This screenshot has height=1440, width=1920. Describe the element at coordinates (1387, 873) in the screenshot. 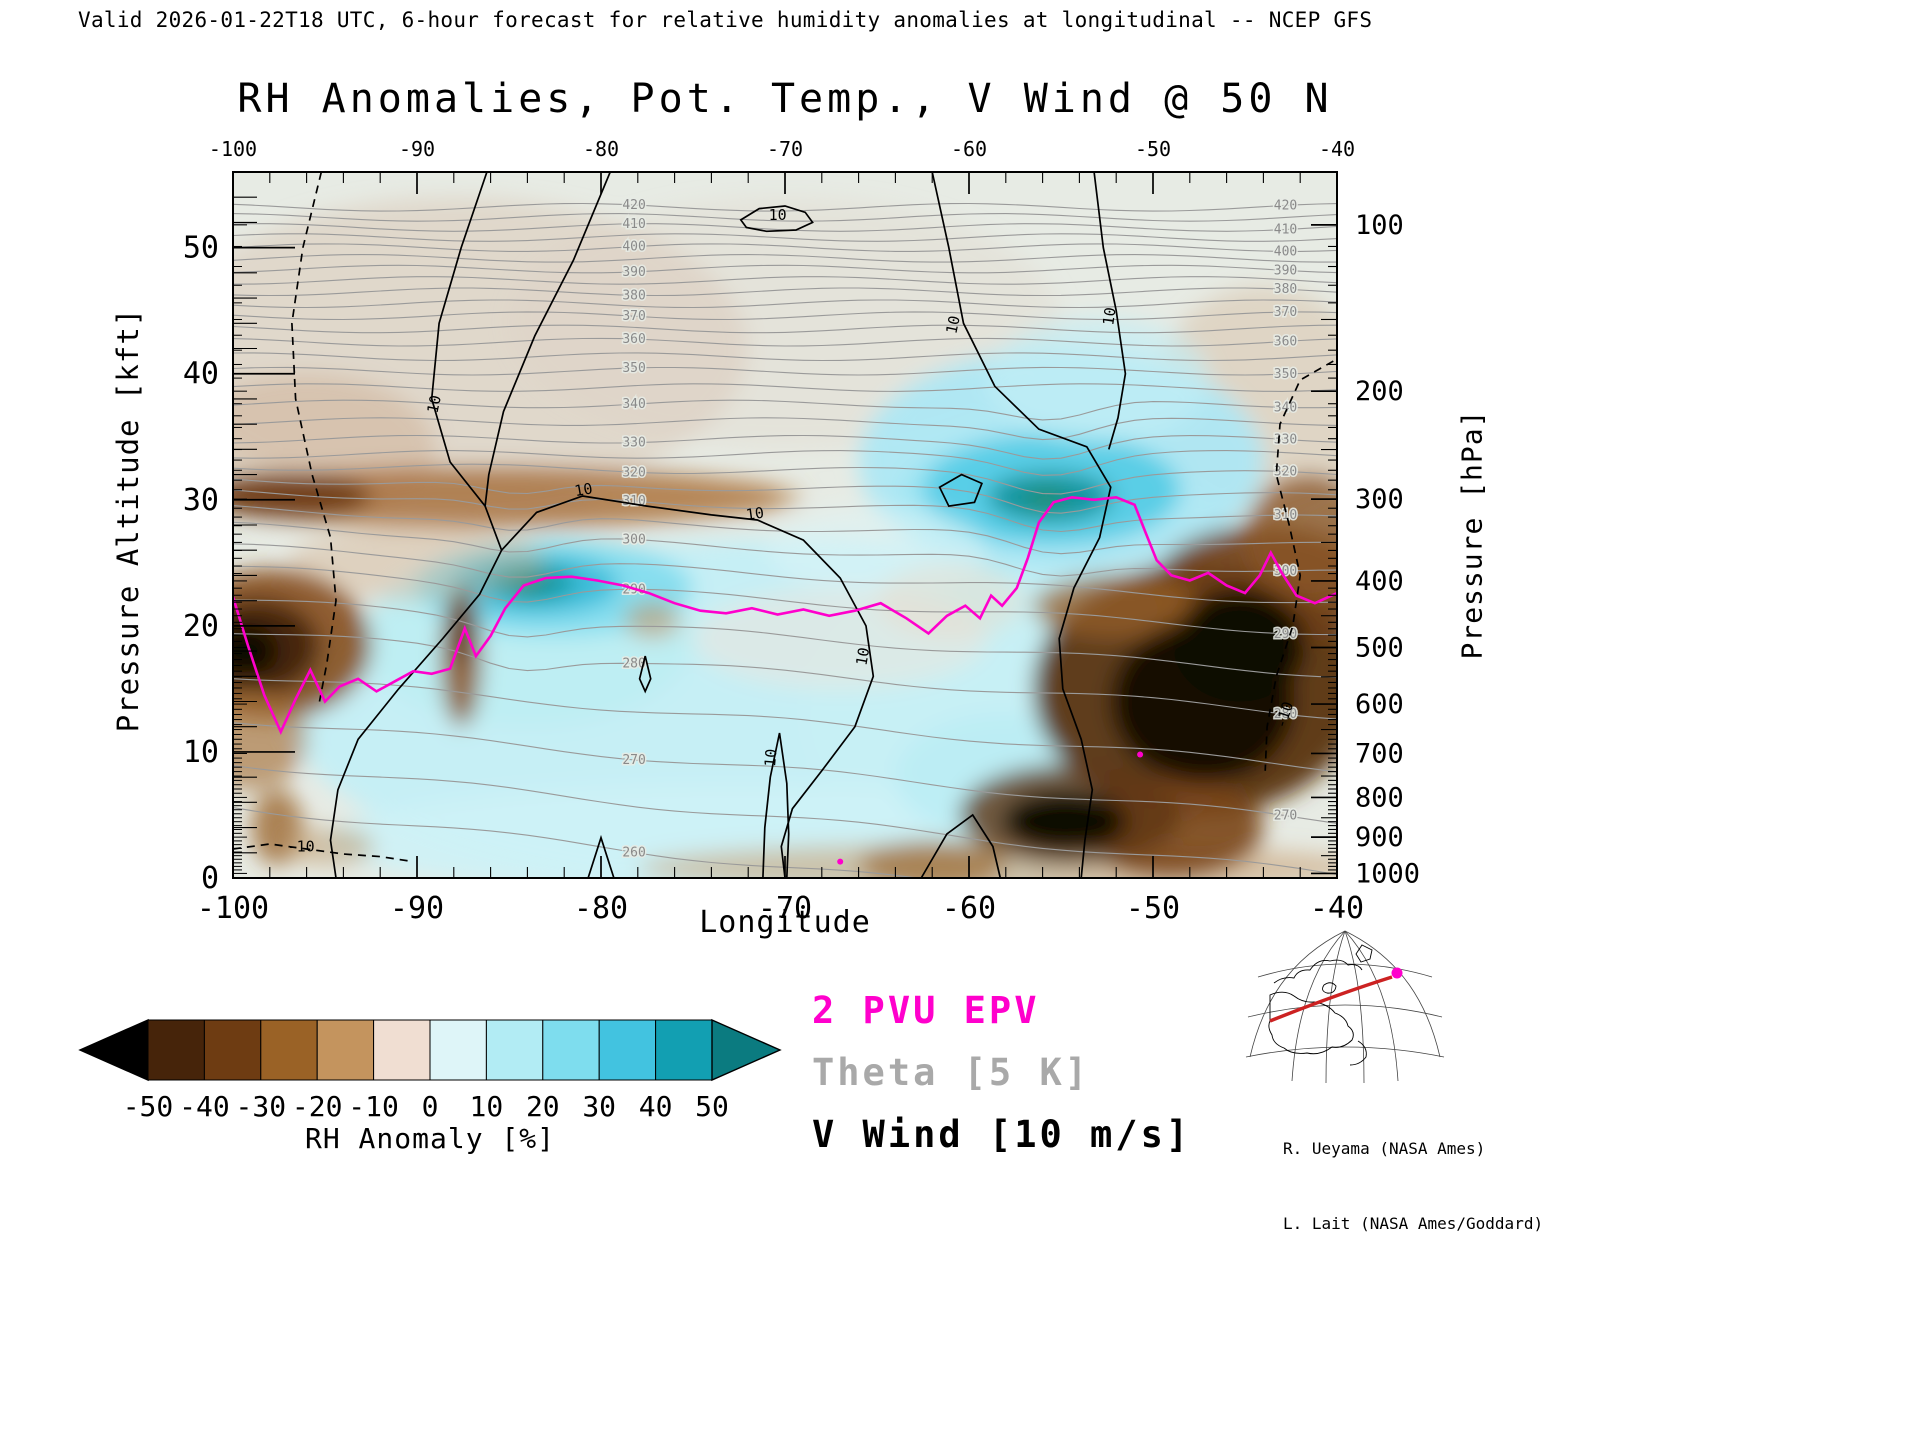

I see `y-tick-label-hpa: 1000` at that location.